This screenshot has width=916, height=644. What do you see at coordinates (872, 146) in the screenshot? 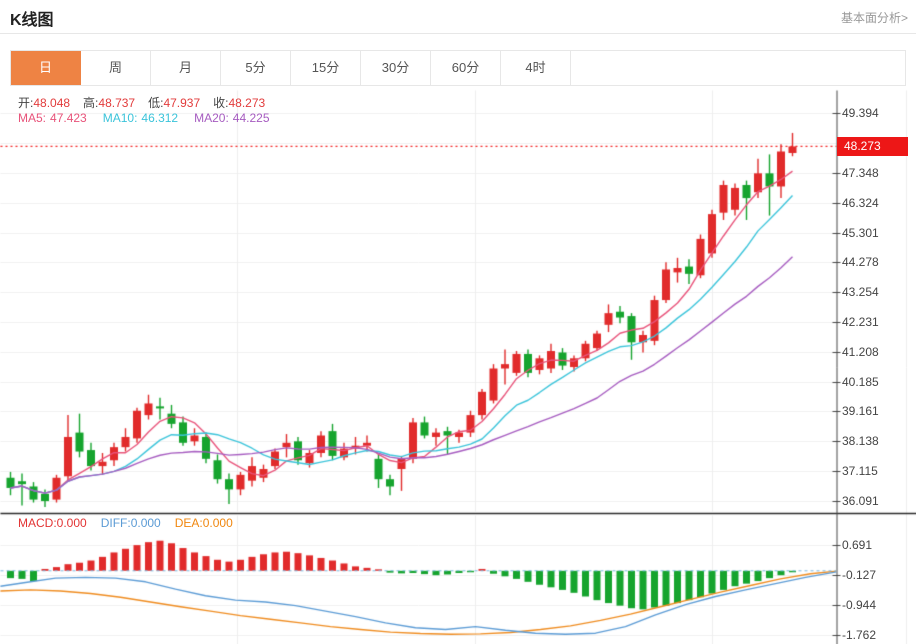
I see `current-price-badge: 48.273` at bounding box center [872, 146].